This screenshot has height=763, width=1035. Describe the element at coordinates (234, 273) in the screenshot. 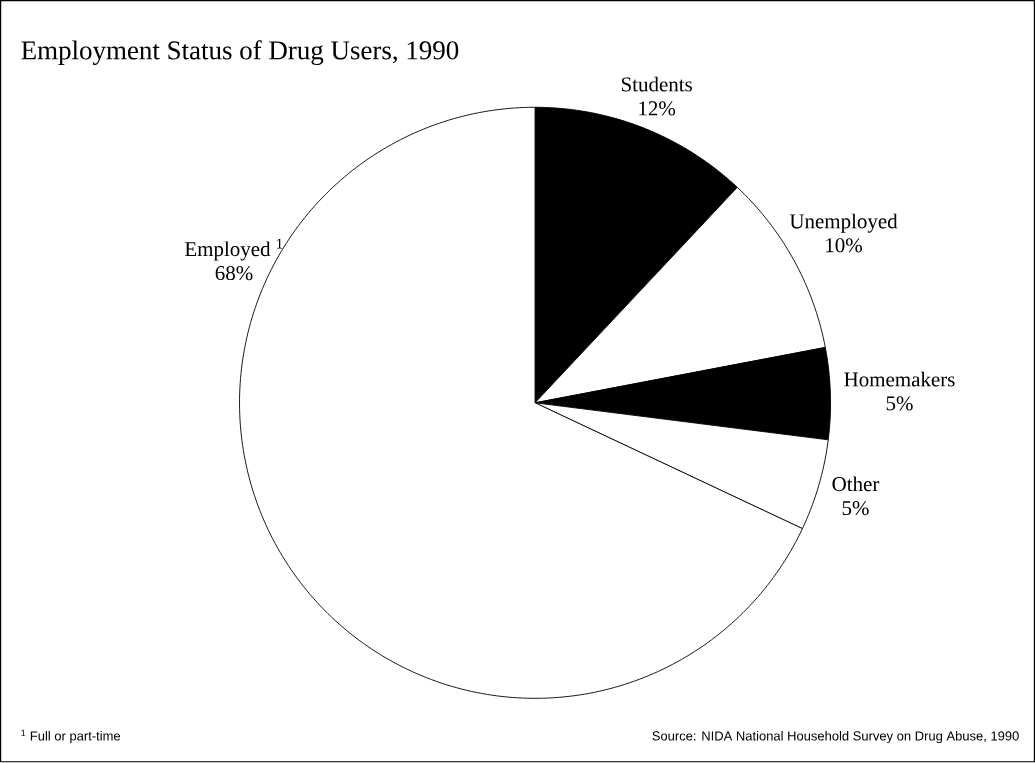

I see `data-label: 68%` at that location.